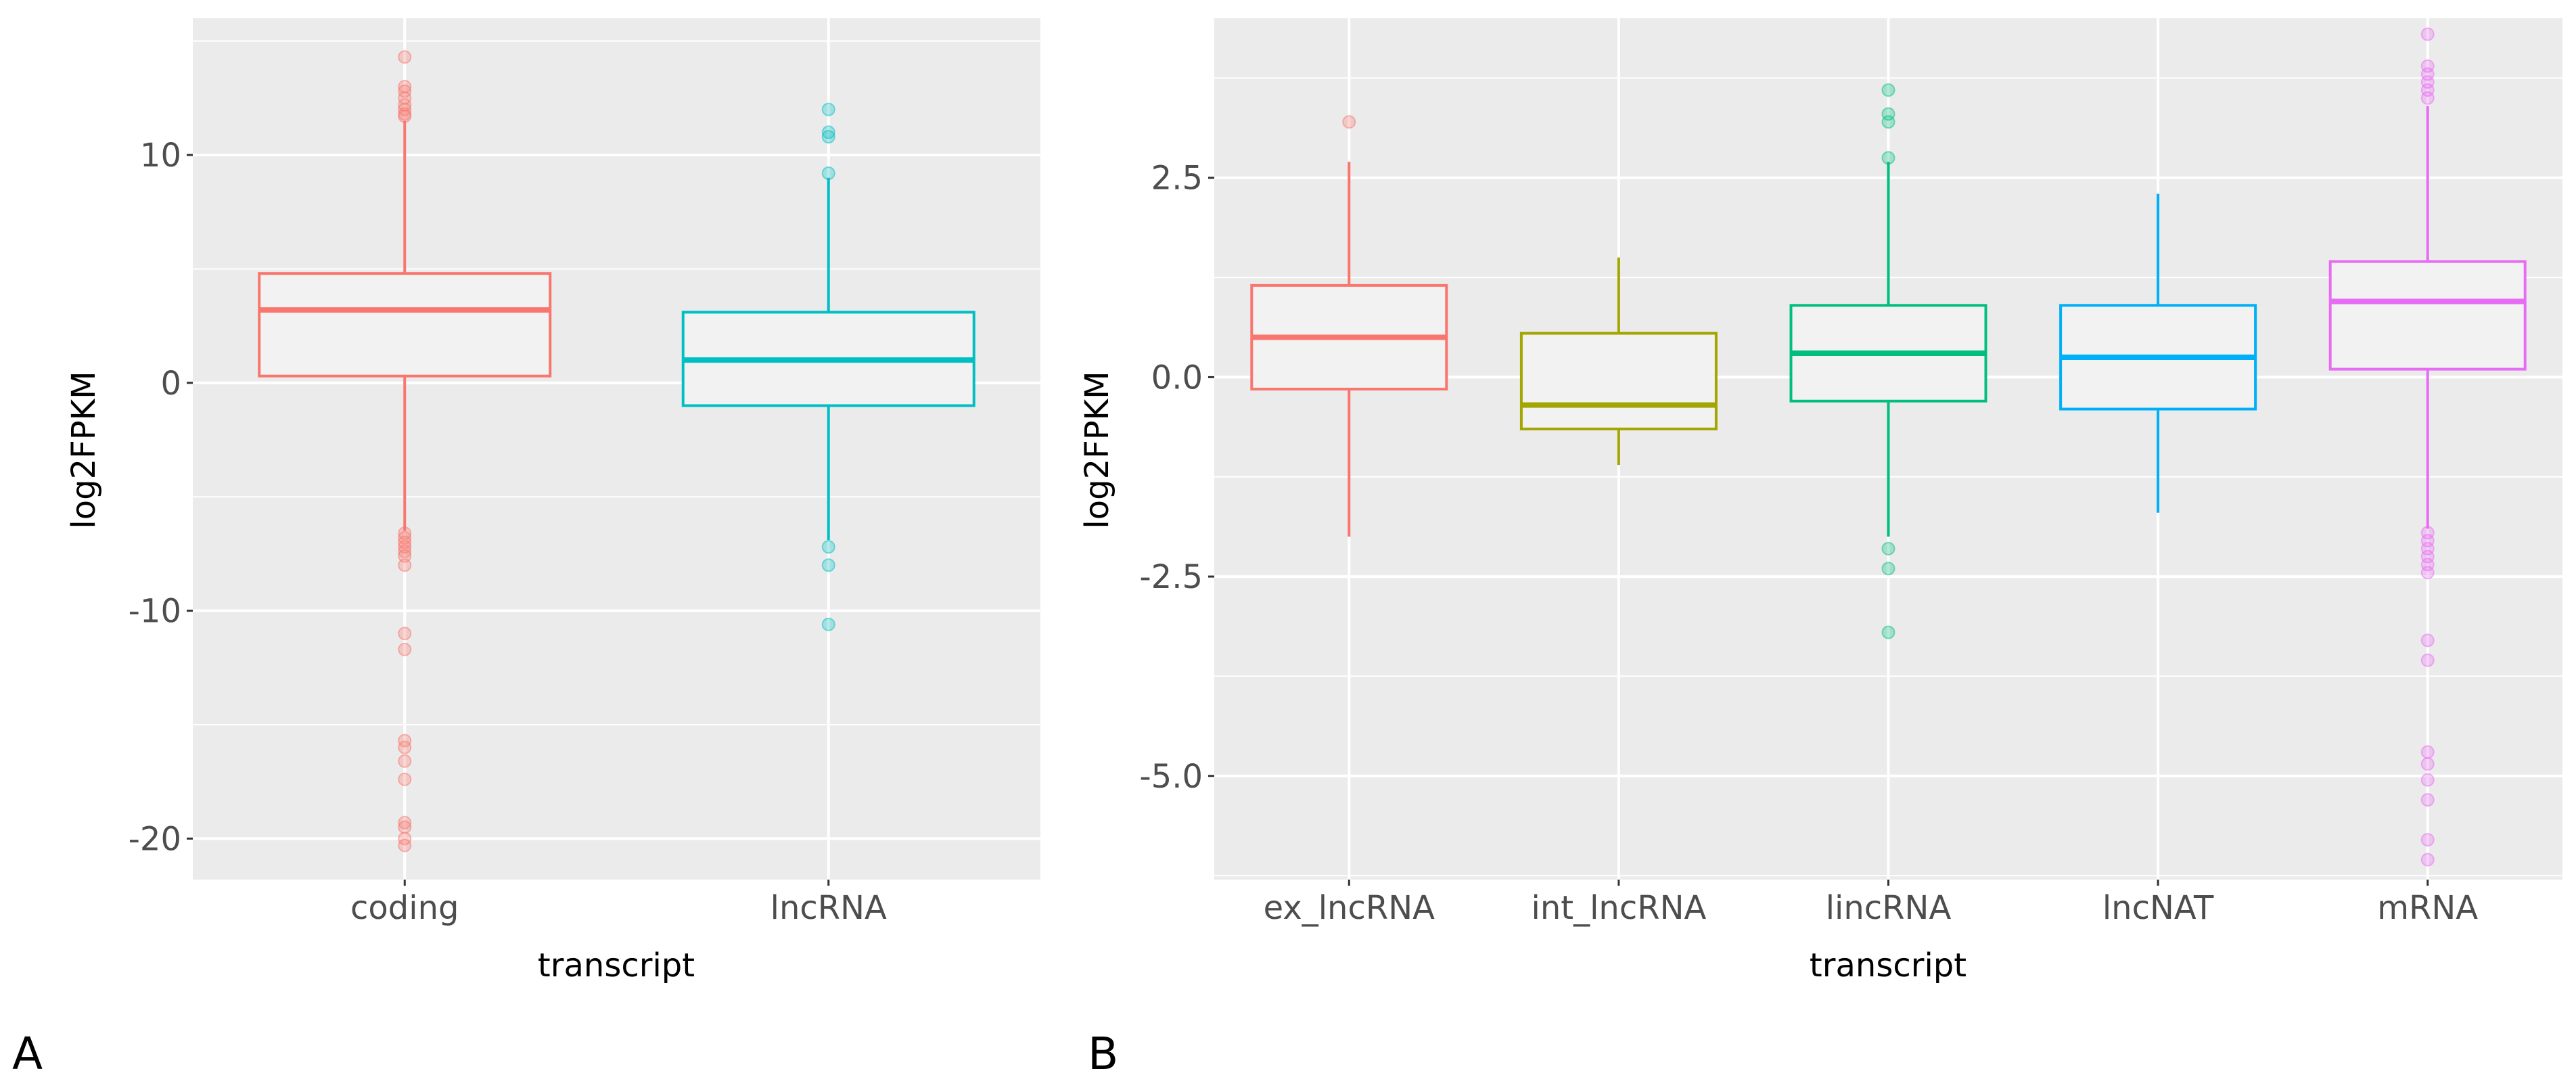 This screenshot has width=2576, height=1088. Describe the element at coordinates (155, 839) in the screenshot. I see `panel-a-y-tick-label: -20` at that location.